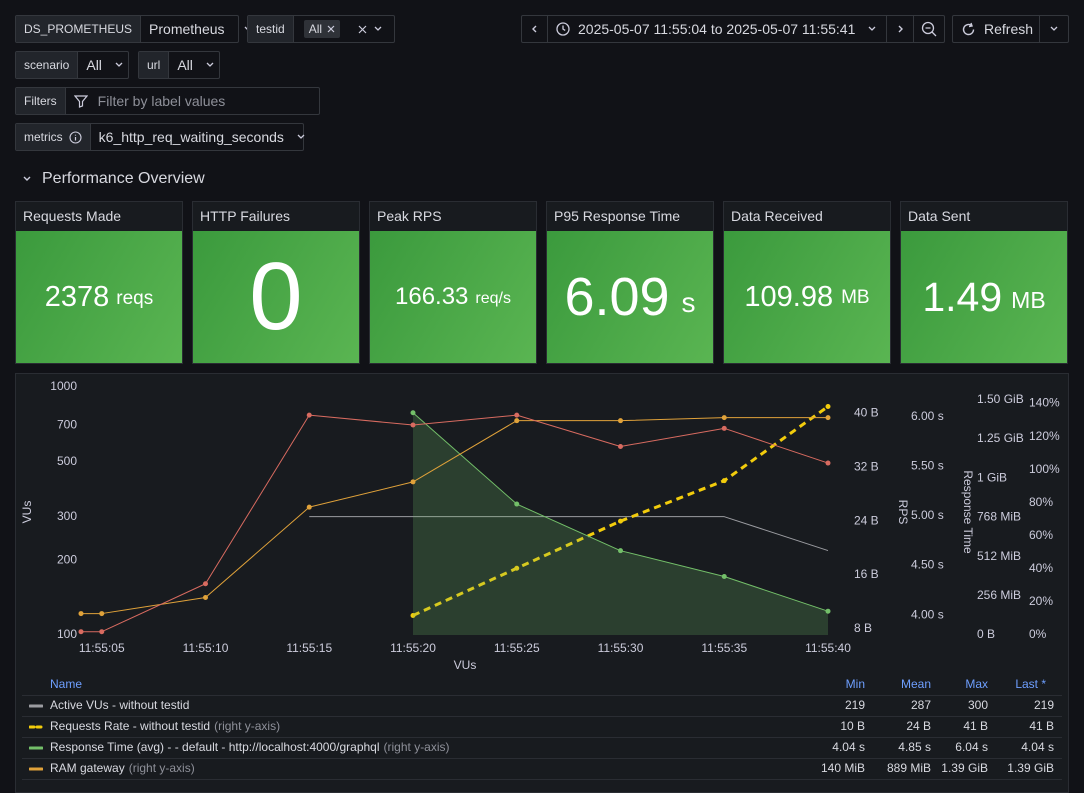 Image resolution: width=1084 pixels, height=793 pixels. I want to click on stat-panel: Peak RPS 166.33 req/s, so click(453, 282).